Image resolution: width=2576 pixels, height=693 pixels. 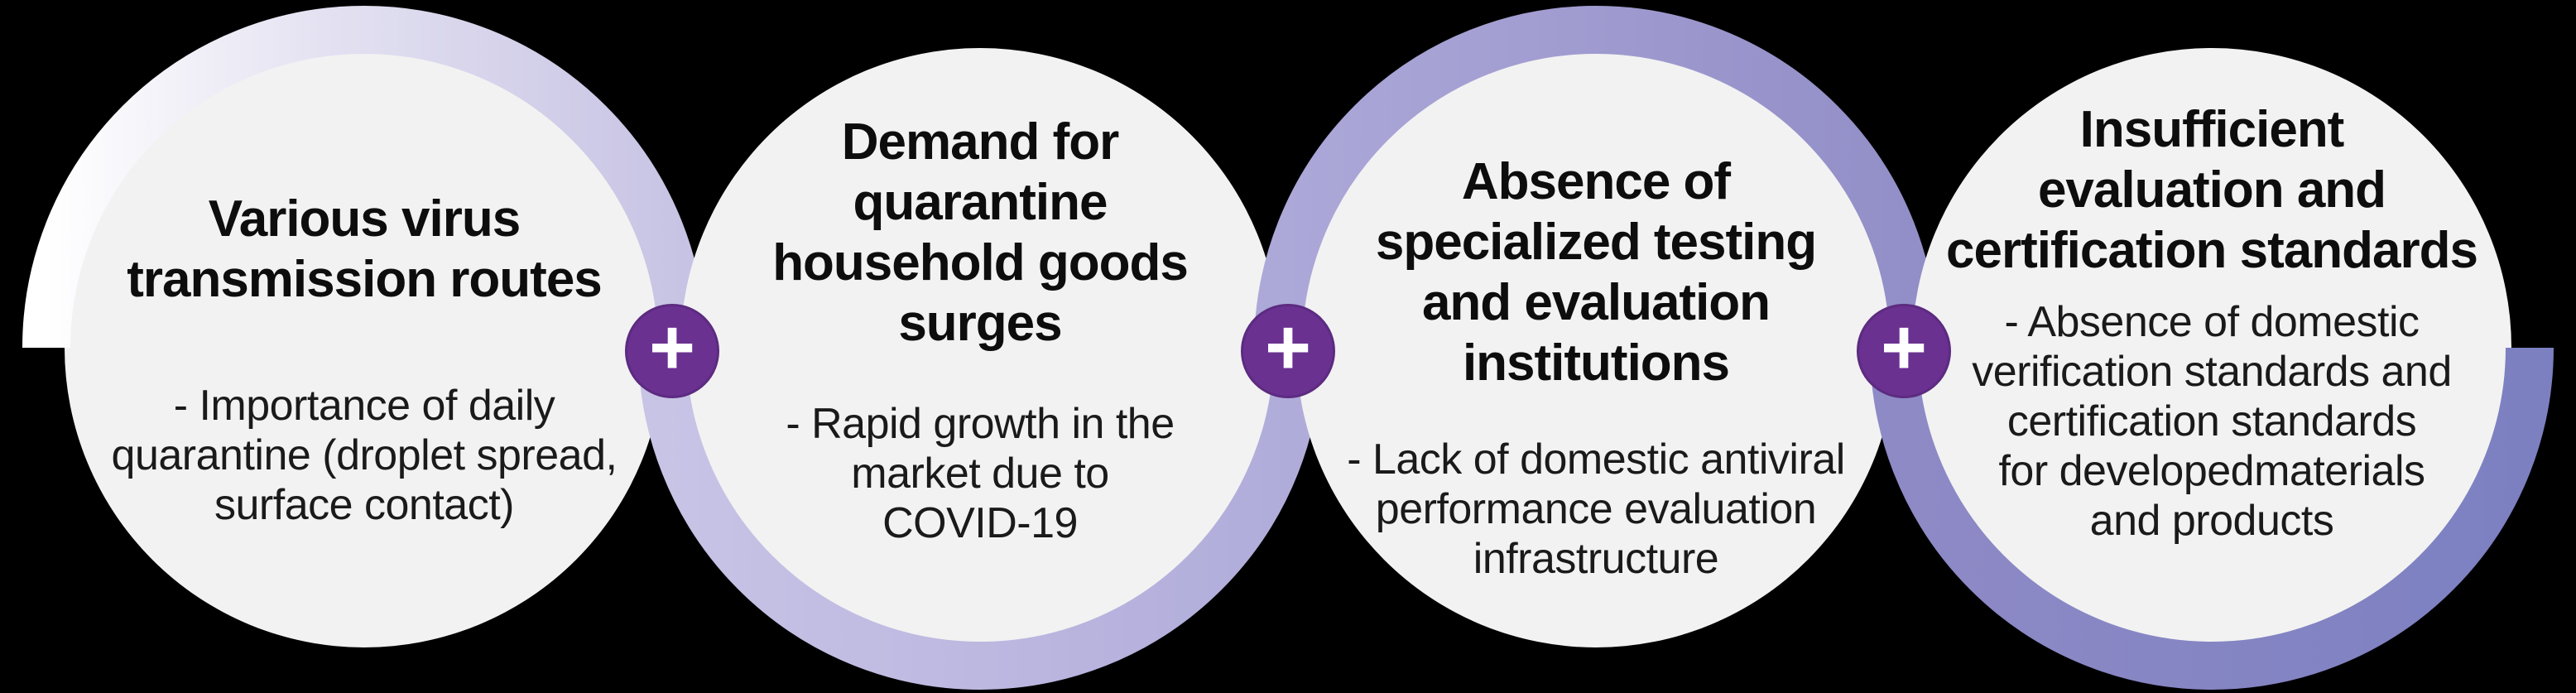 I want to click on plus-connector-2: +, so click(x=1288, y=351).